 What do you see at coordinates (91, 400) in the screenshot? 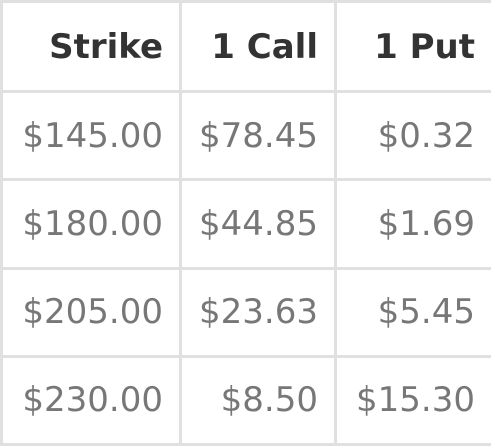
I see `strike-cell: $230.00` at bounding box center [91, 400].